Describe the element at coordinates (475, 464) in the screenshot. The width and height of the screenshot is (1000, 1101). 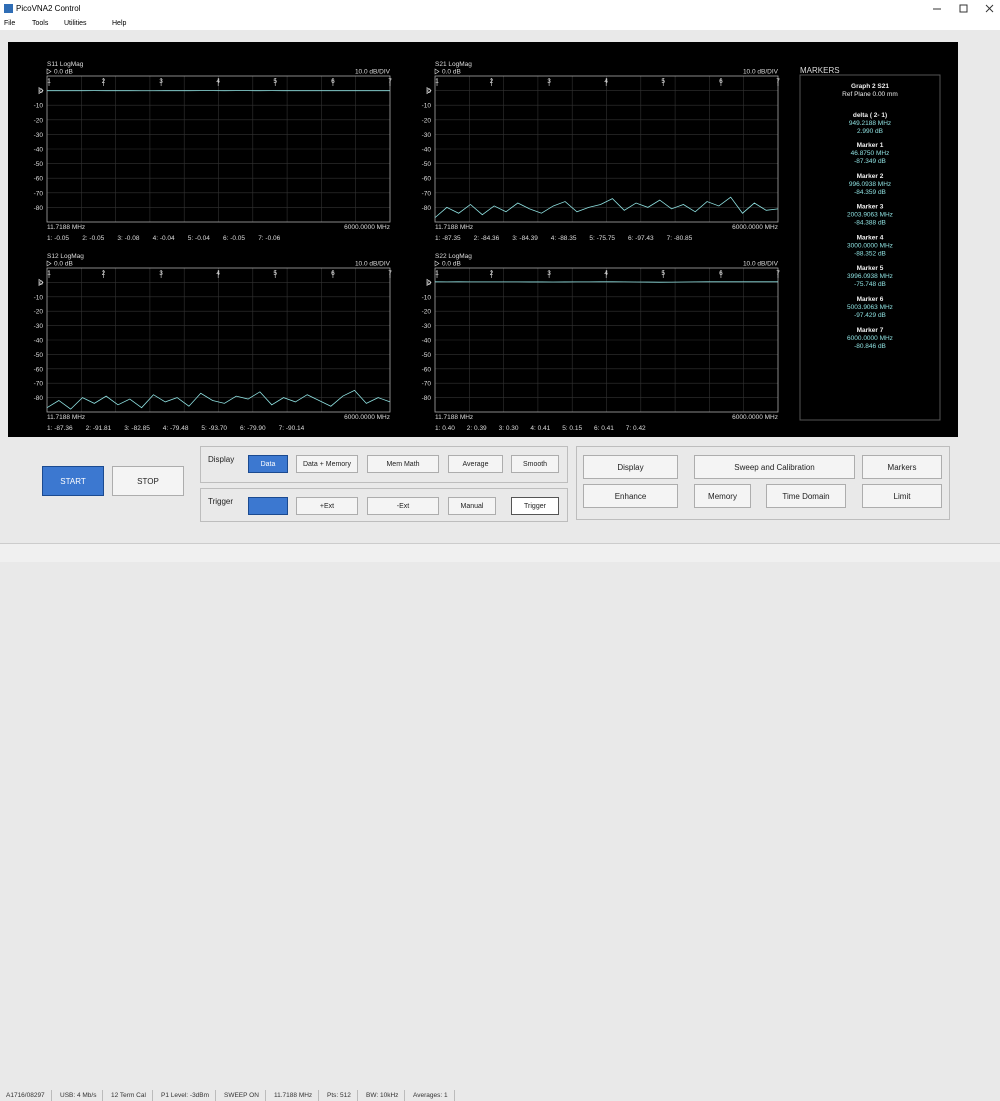
I see `display-button: Average` at that location.